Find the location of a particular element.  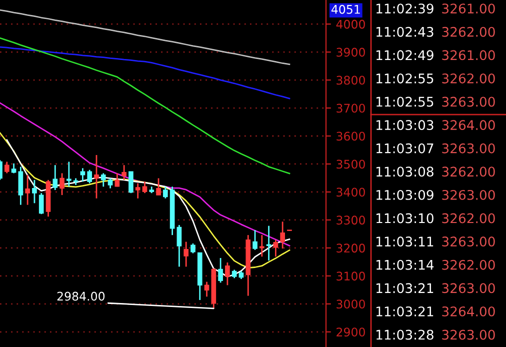

y-tick-label: 3600 is located at coordinates (350, 136).